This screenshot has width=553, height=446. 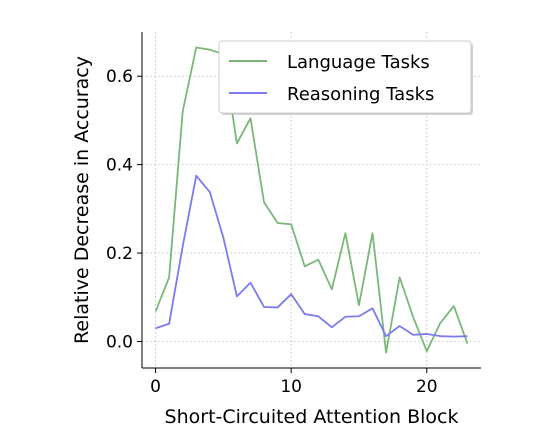 I want to click on legend-label-2: Reasoning Tasks, so click(x=360, y=94).